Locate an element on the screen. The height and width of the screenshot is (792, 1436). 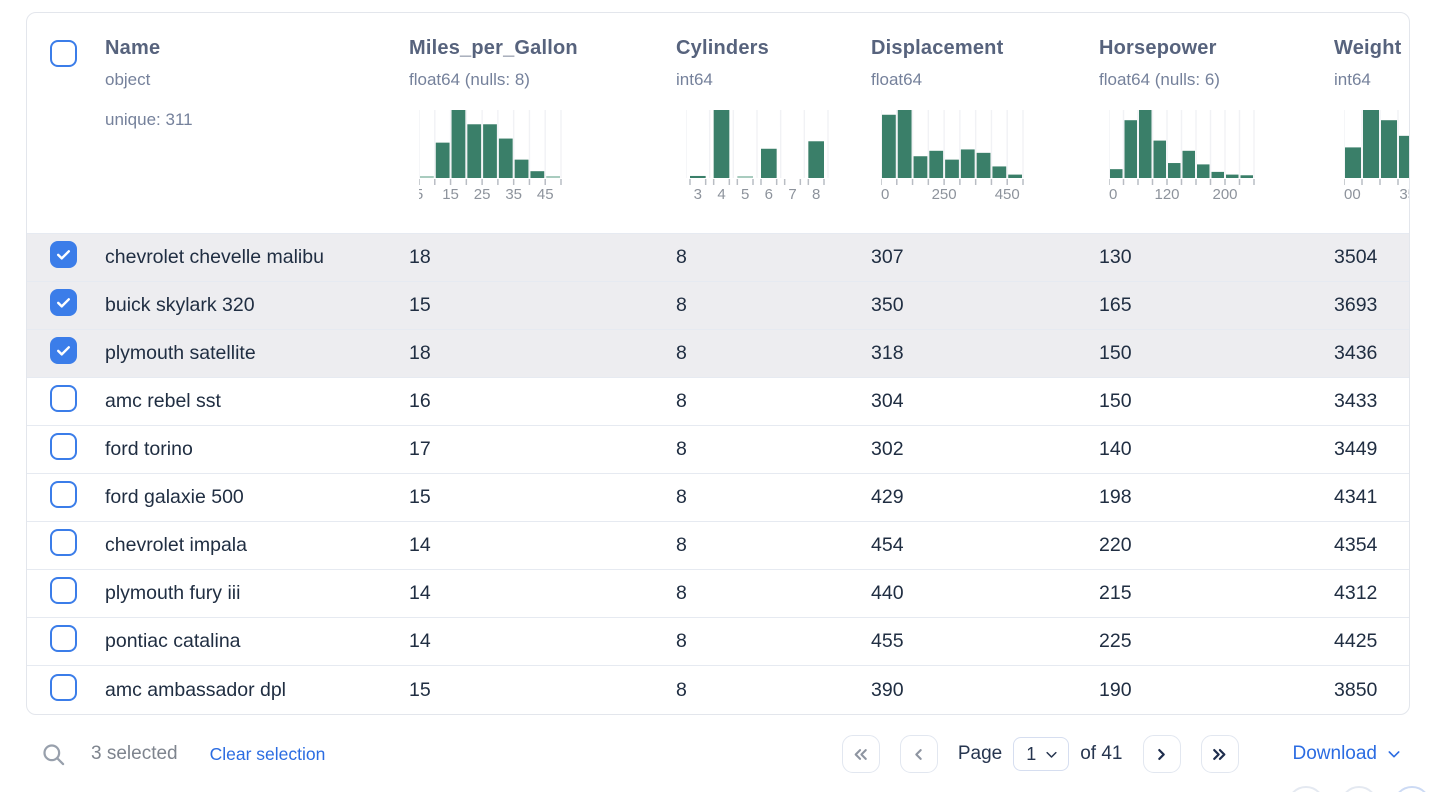
cell-weight: 3693 is located at coordinates (1356, 305).